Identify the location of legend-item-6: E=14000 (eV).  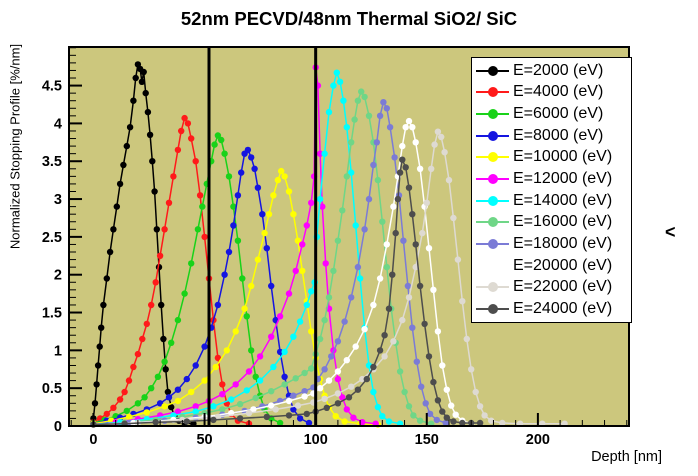
(551, 200).